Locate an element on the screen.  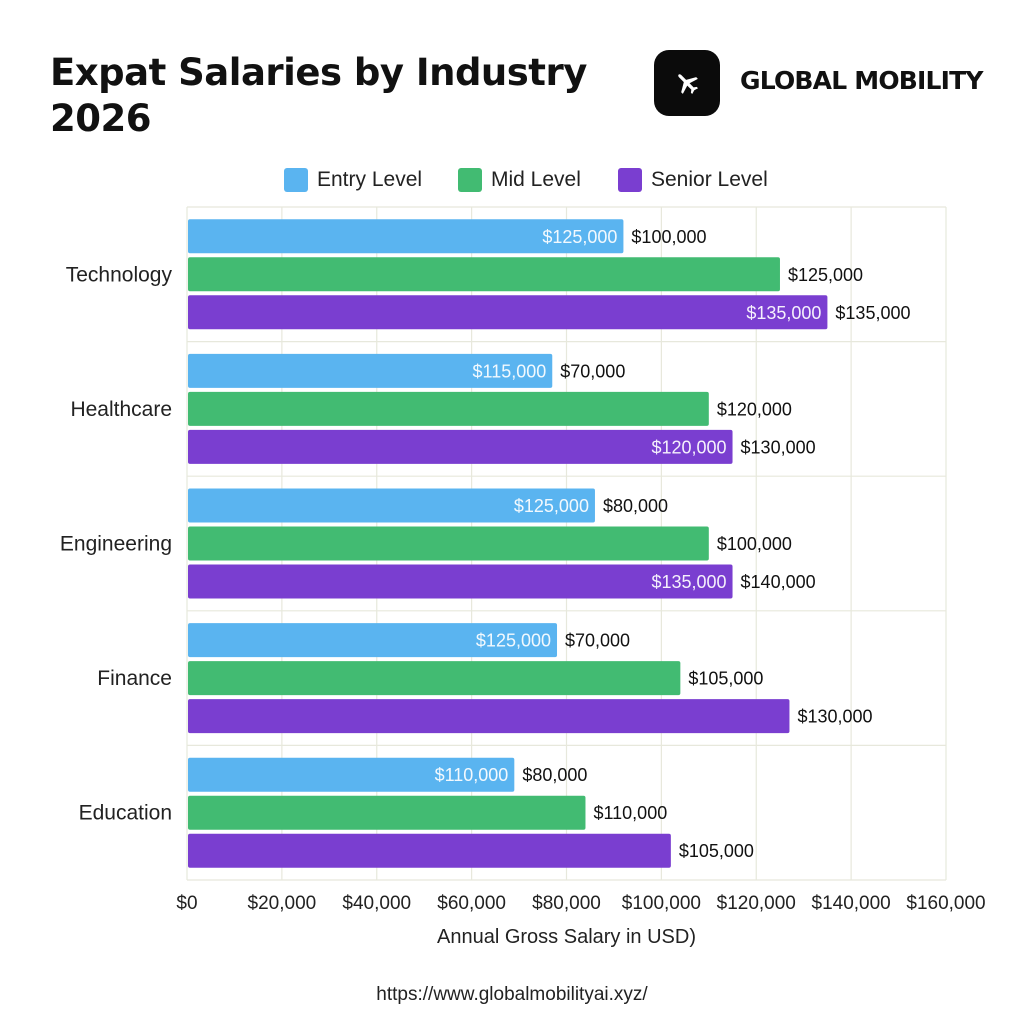
category-label: Engineering is located at coordinates (116, 544).